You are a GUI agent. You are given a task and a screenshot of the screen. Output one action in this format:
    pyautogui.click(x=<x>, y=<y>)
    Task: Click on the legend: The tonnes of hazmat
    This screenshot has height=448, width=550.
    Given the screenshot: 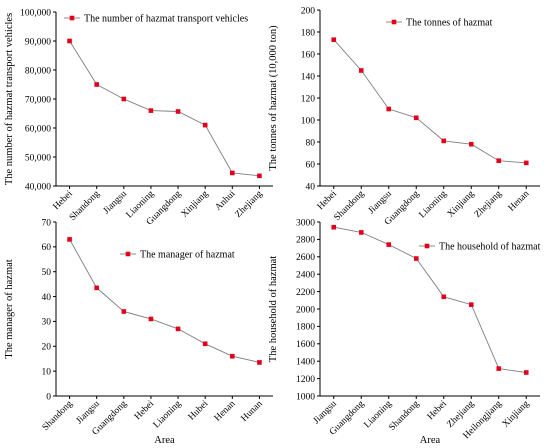 What is the action you would take?
    pyautogui.click(x=439, y=23)
    